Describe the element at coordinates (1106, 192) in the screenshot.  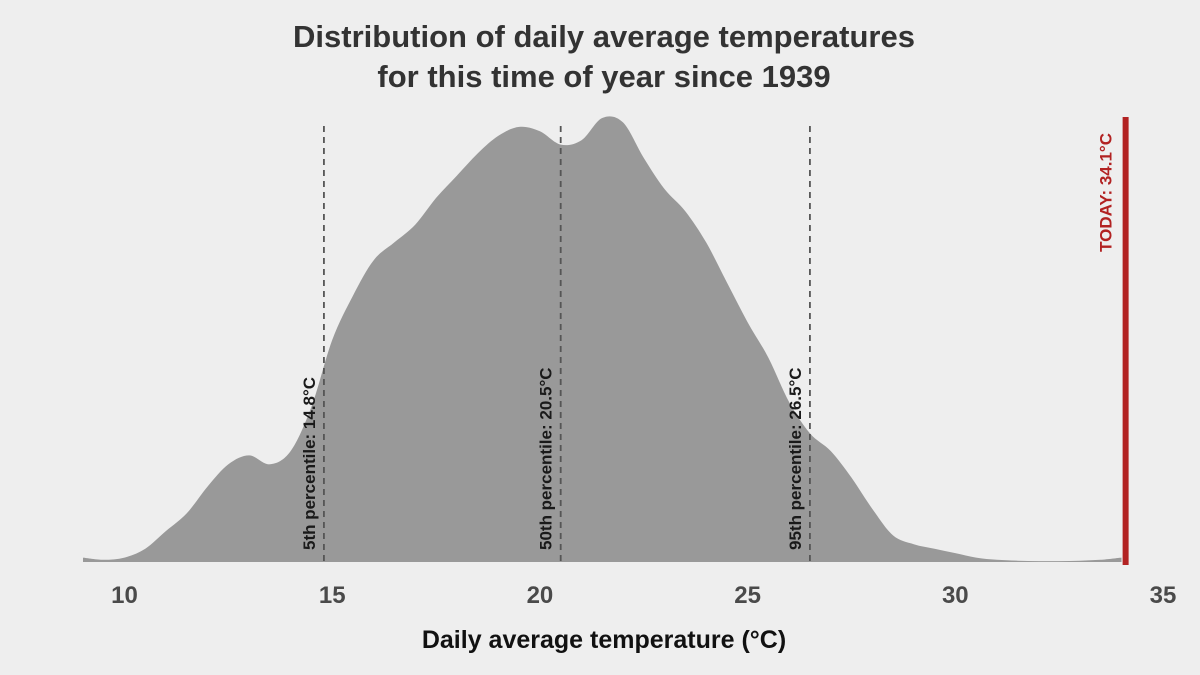
I see `today-label: TODAY: 34.1°C` at that location.